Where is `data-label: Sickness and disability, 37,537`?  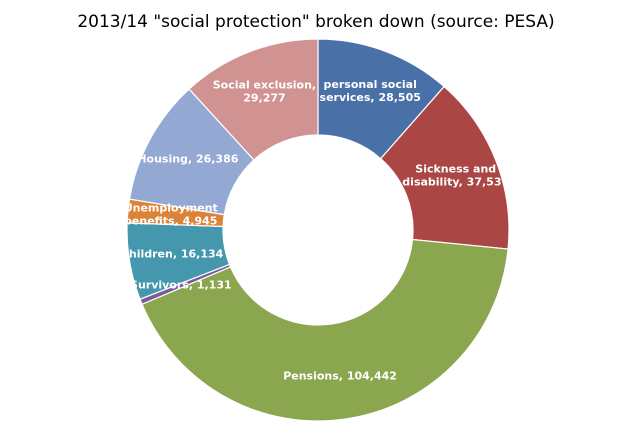
data-label: Sickness and disability, 37,537 is located at coordinates (455, 175).